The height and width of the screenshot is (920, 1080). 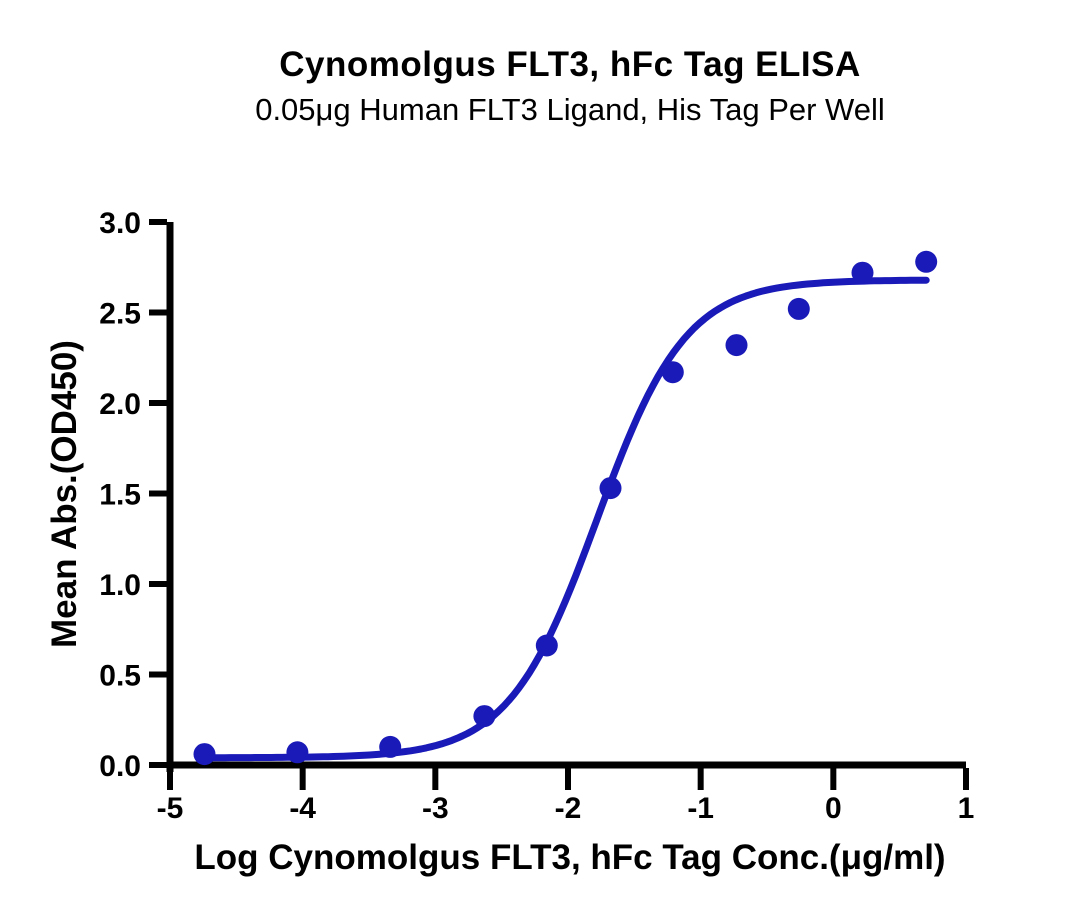 I want to click on x-tick-label: -2, so click(x=568, y=808).